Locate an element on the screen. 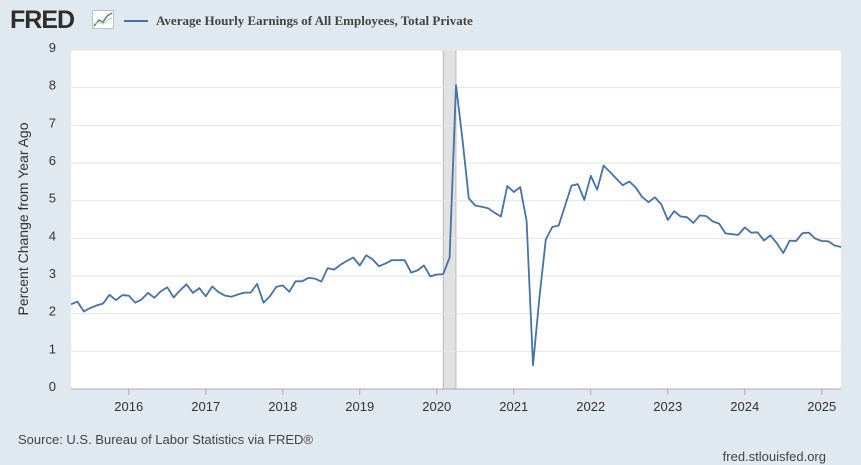  x-tick-label: 2025 is located at coordinates (821, 406).